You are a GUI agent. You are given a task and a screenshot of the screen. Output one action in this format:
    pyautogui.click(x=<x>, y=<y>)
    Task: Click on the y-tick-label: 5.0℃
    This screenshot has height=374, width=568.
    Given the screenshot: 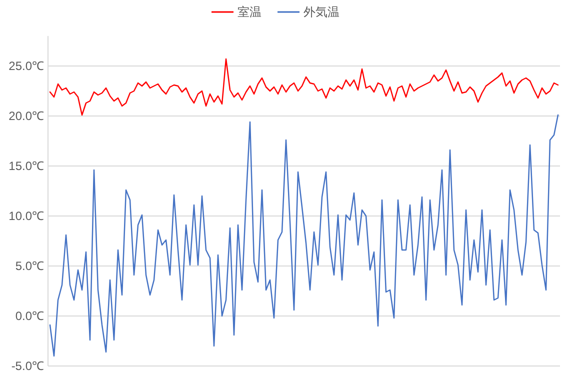 What is the action you would take?
    pyautogui.click(x=29, y=266)
    